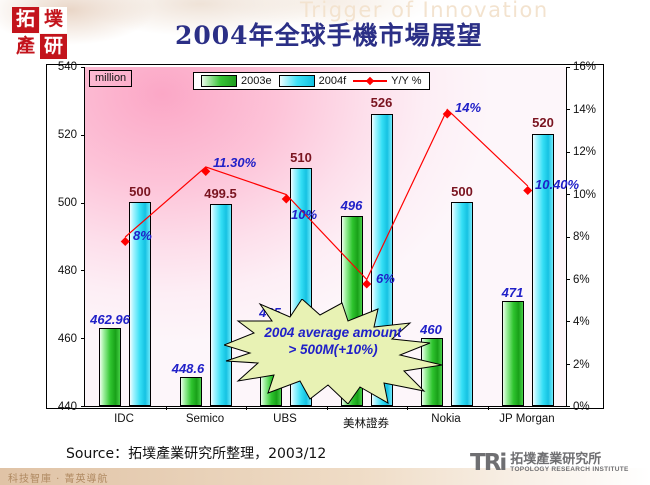 Image resolution: width=650 pixels, height=485 pixels. I want to click on logo-char-4: 研, so click(53, 46).